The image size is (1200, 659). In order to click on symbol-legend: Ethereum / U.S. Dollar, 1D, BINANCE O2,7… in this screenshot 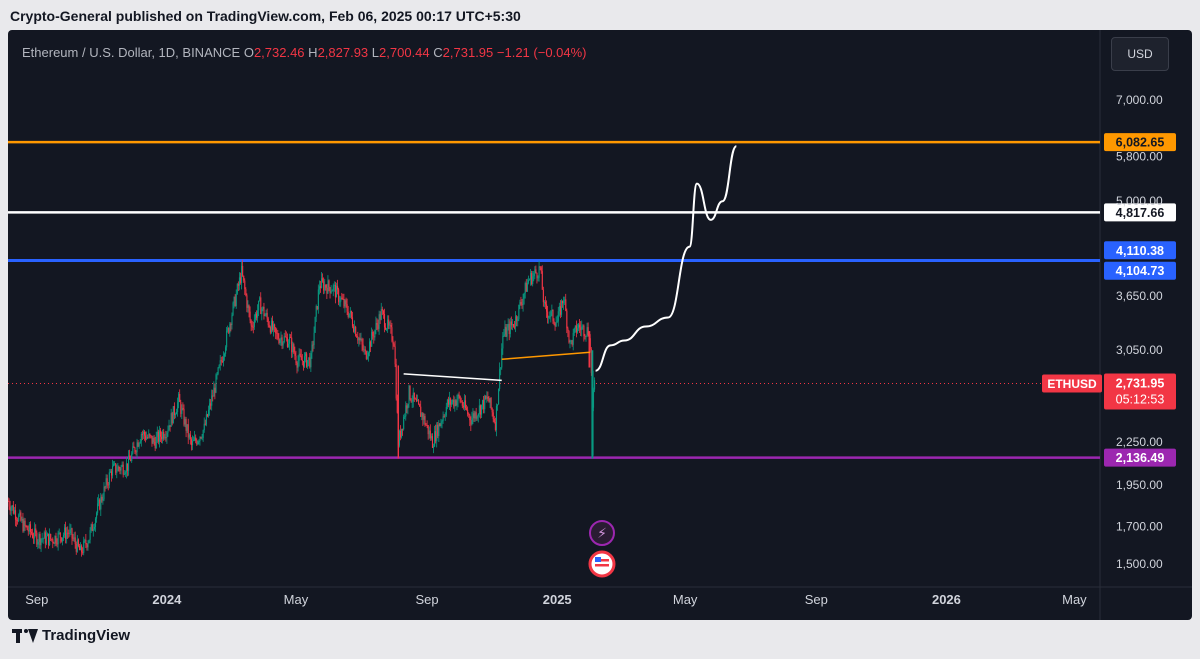, I will do `click(304, 52)`.